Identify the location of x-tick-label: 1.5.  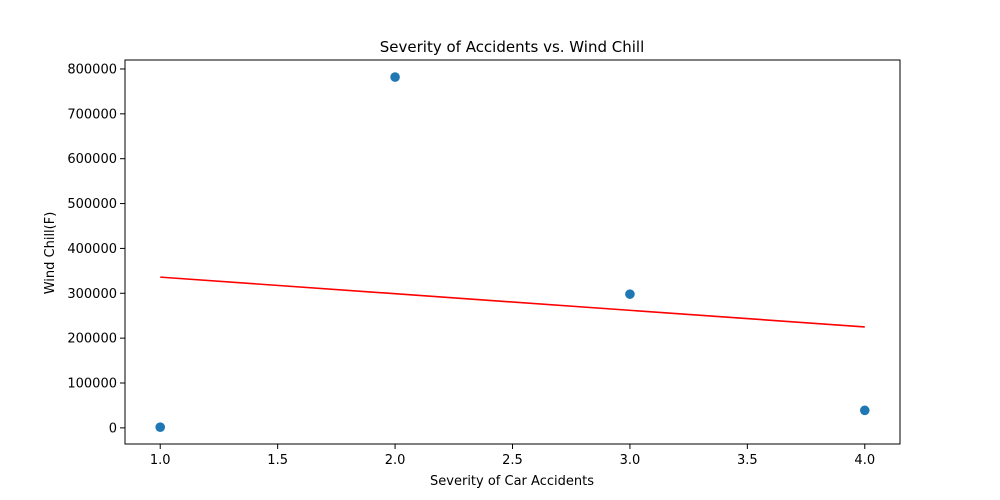
(277, 460).